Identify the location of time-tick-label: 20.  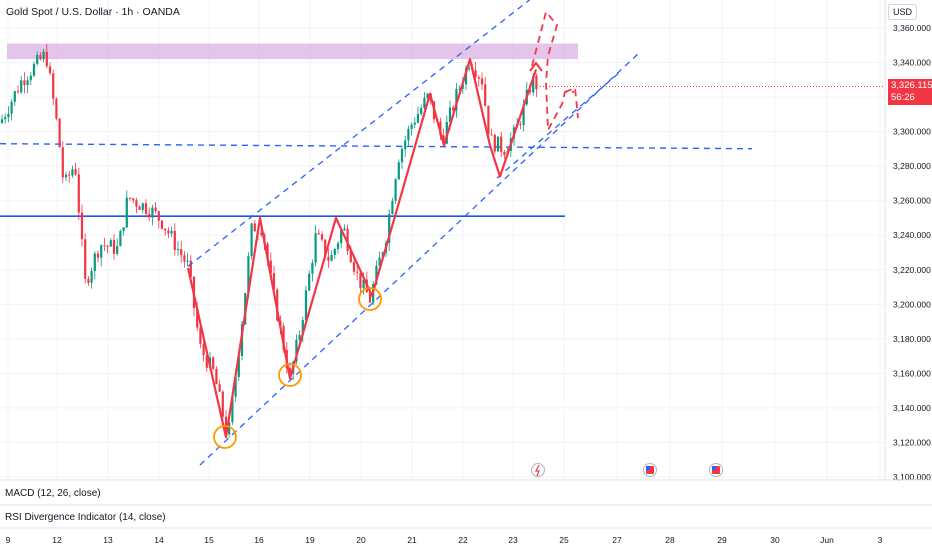
(361, 540).